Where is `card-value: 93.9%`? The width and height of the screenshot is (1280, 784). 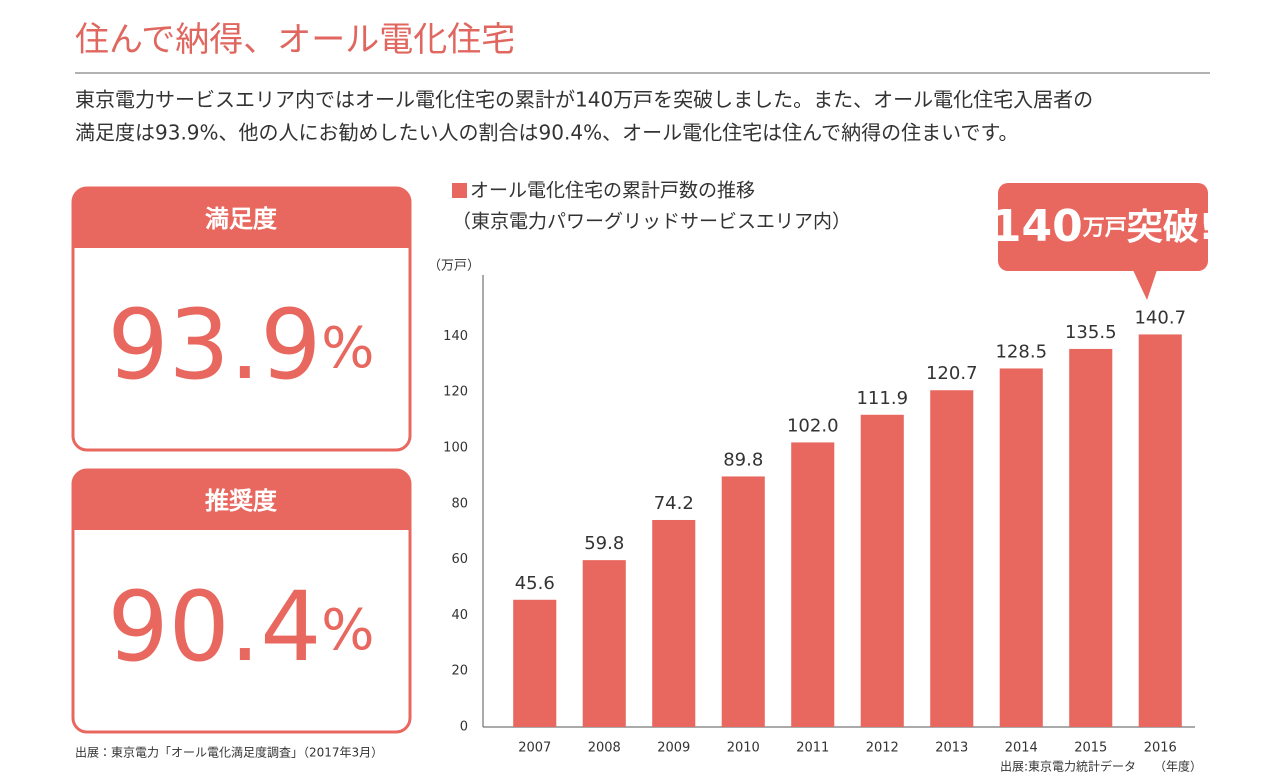
card-value: 93.9% is located at coordinates (241, 345).